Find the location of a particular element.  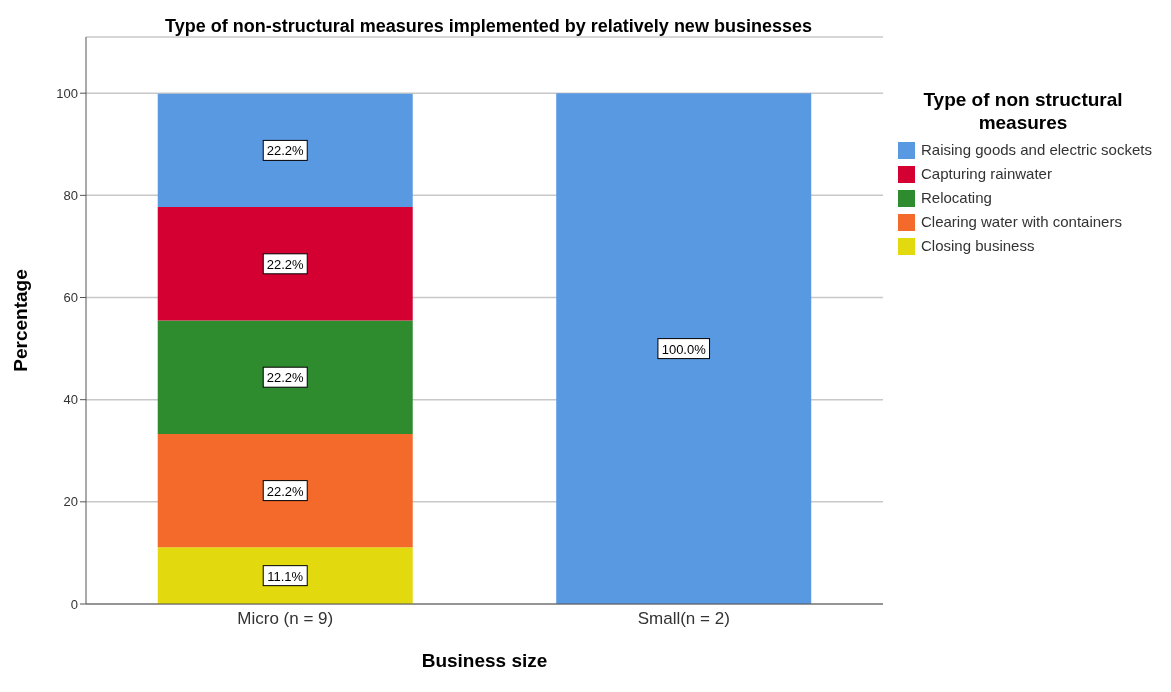

legend-label: Relocating is located at coordinates (957, 197).